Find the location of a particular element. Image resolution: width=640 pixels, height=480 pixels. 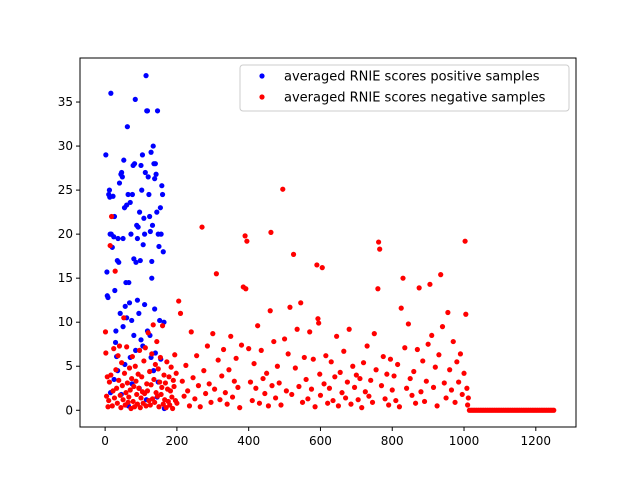

legend-label-negative: averaged RNIE scores negative samples is located at coordinates (415, 98).